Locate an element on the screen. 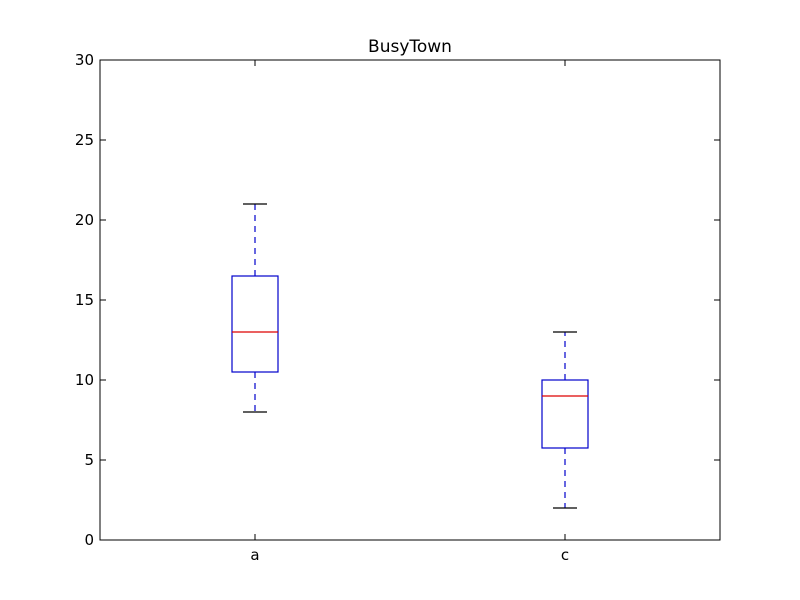  y-tick-label: 10 is located at coordinates (84, 380).